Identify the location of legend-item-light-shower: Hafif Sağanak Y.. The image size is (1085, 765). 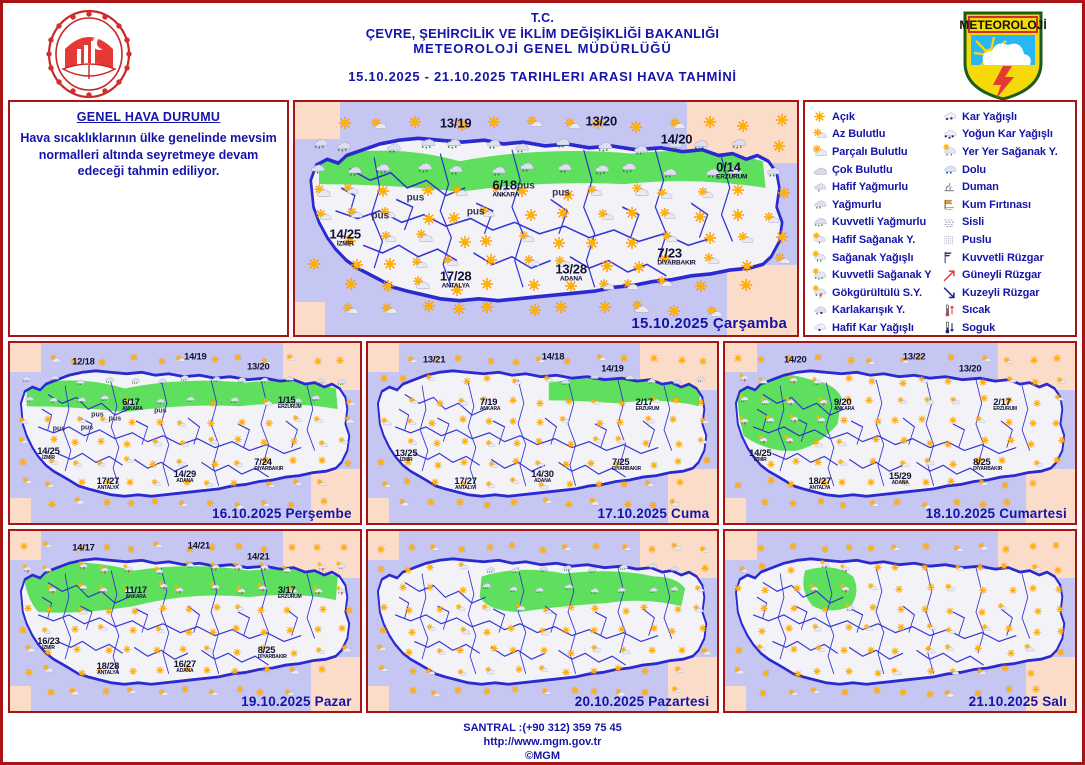
(876, 240).